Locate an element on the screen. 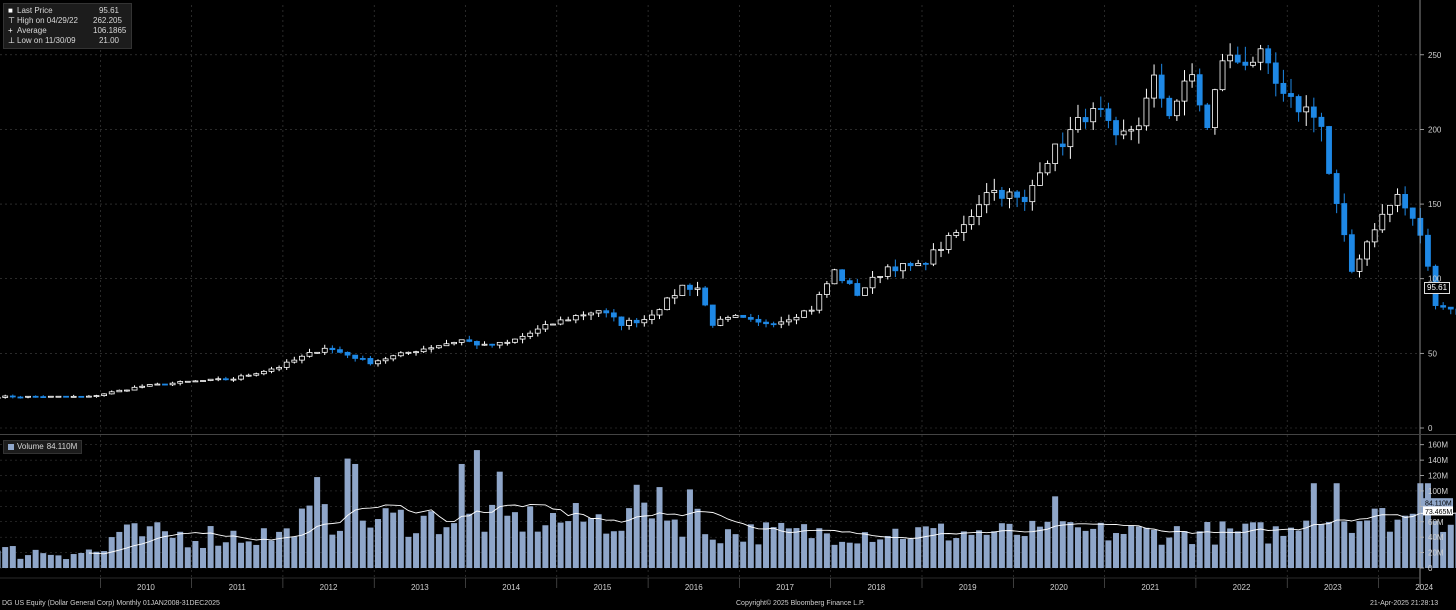 The width and height of the screenshot is (1456, 610). x-tick-label: 2022 is located at coordinates (1242, 587).